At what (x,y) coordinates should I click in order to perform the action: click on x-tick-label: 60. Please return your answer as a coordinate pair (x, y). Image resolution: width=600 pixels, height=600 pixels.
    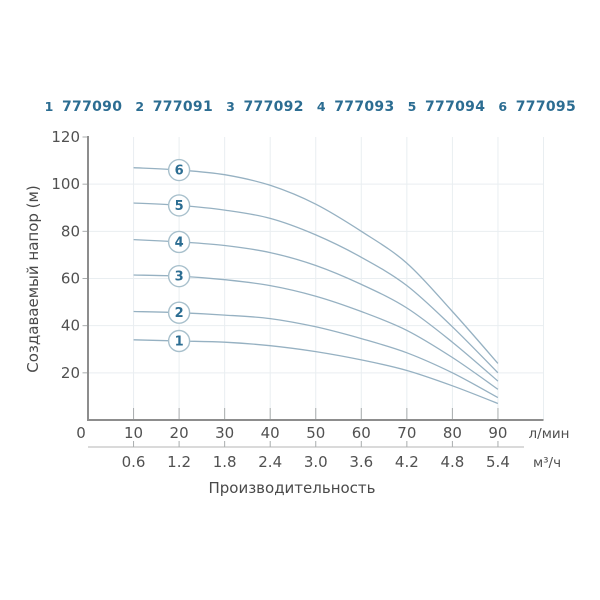
    Looking at the image, I should click on (361, 433).